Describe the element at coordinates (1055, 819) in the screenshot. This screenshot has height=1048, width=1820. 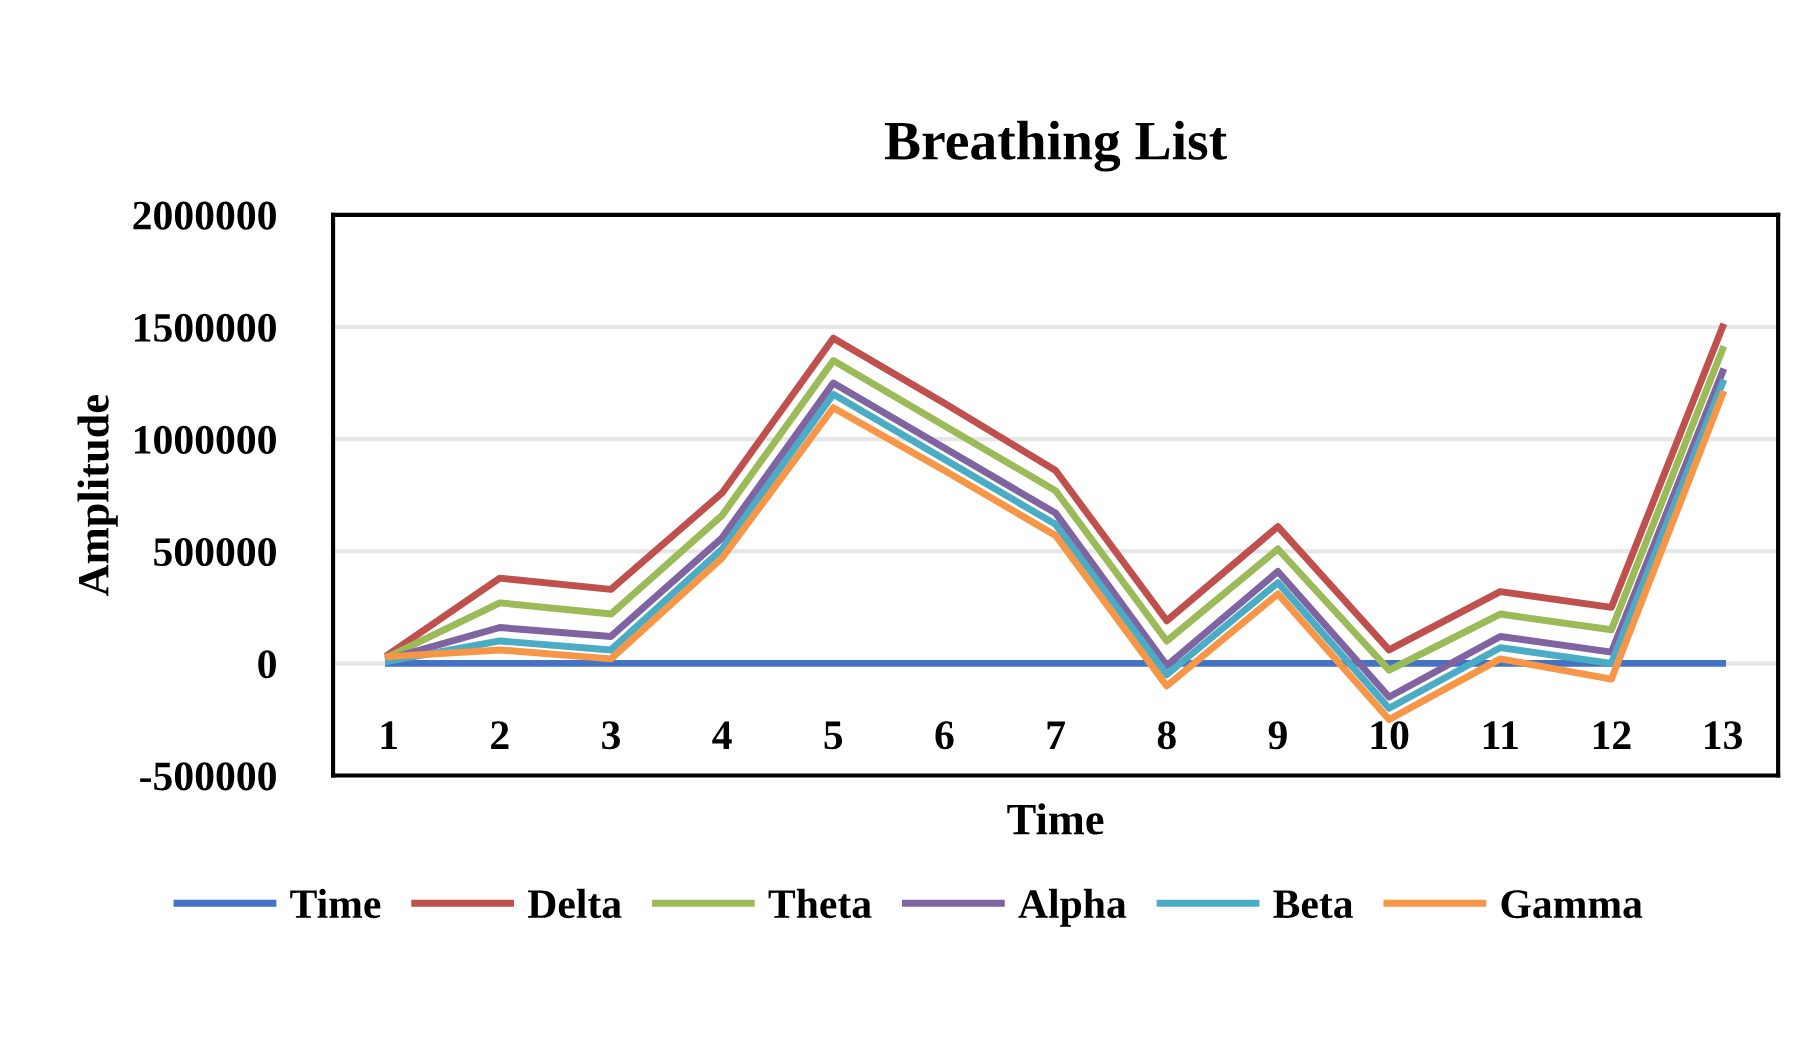
I see `x-axis-title: Time` at that location.